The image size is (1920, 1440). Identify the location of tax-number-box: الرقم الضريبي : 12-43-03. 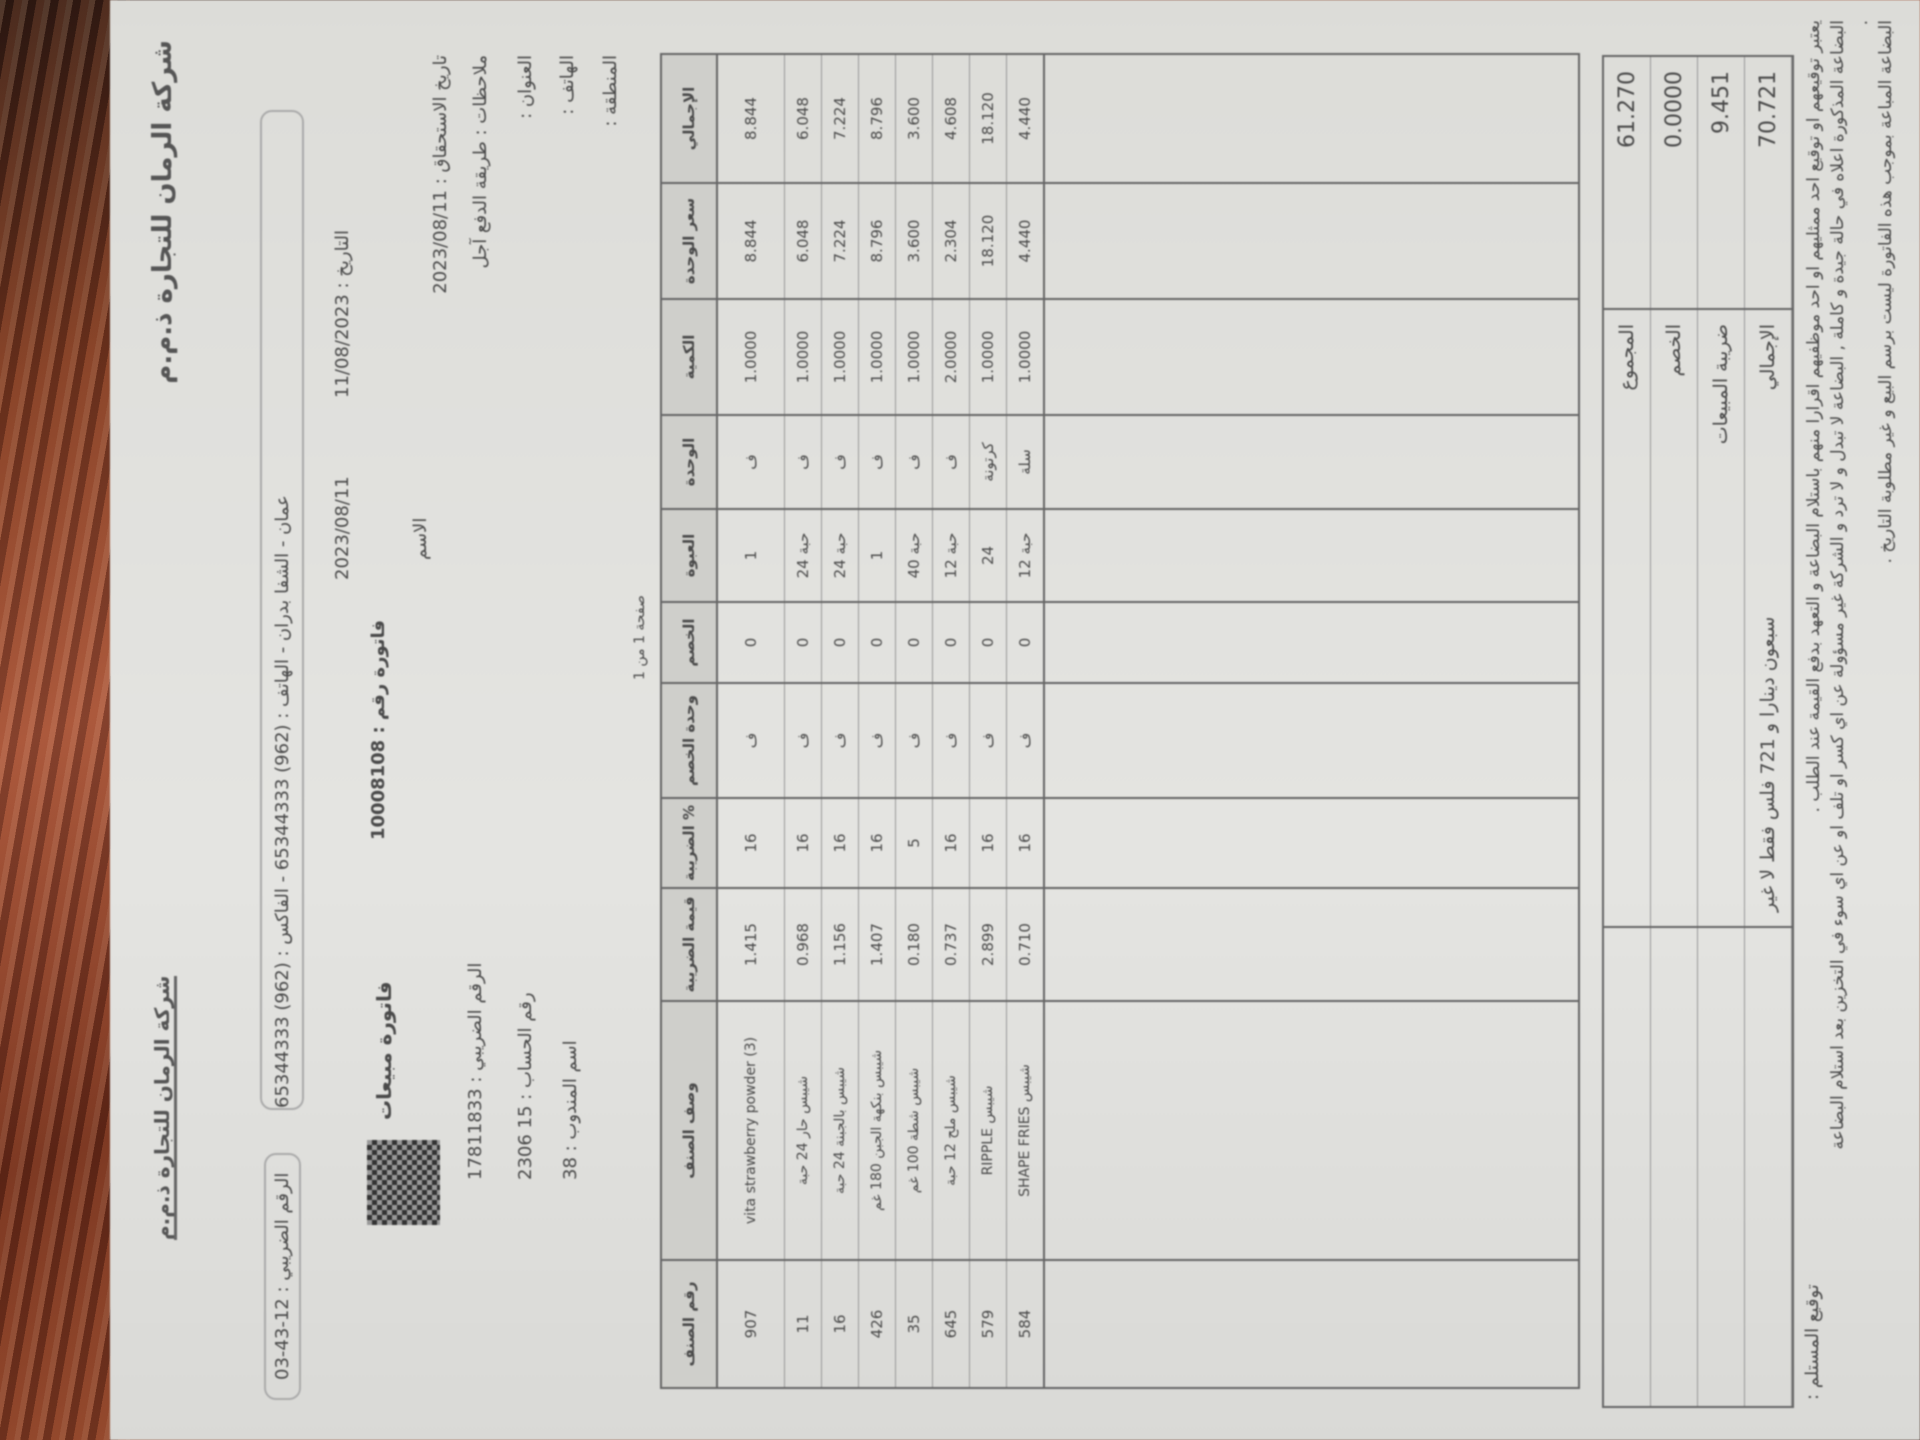
(282, 1276).